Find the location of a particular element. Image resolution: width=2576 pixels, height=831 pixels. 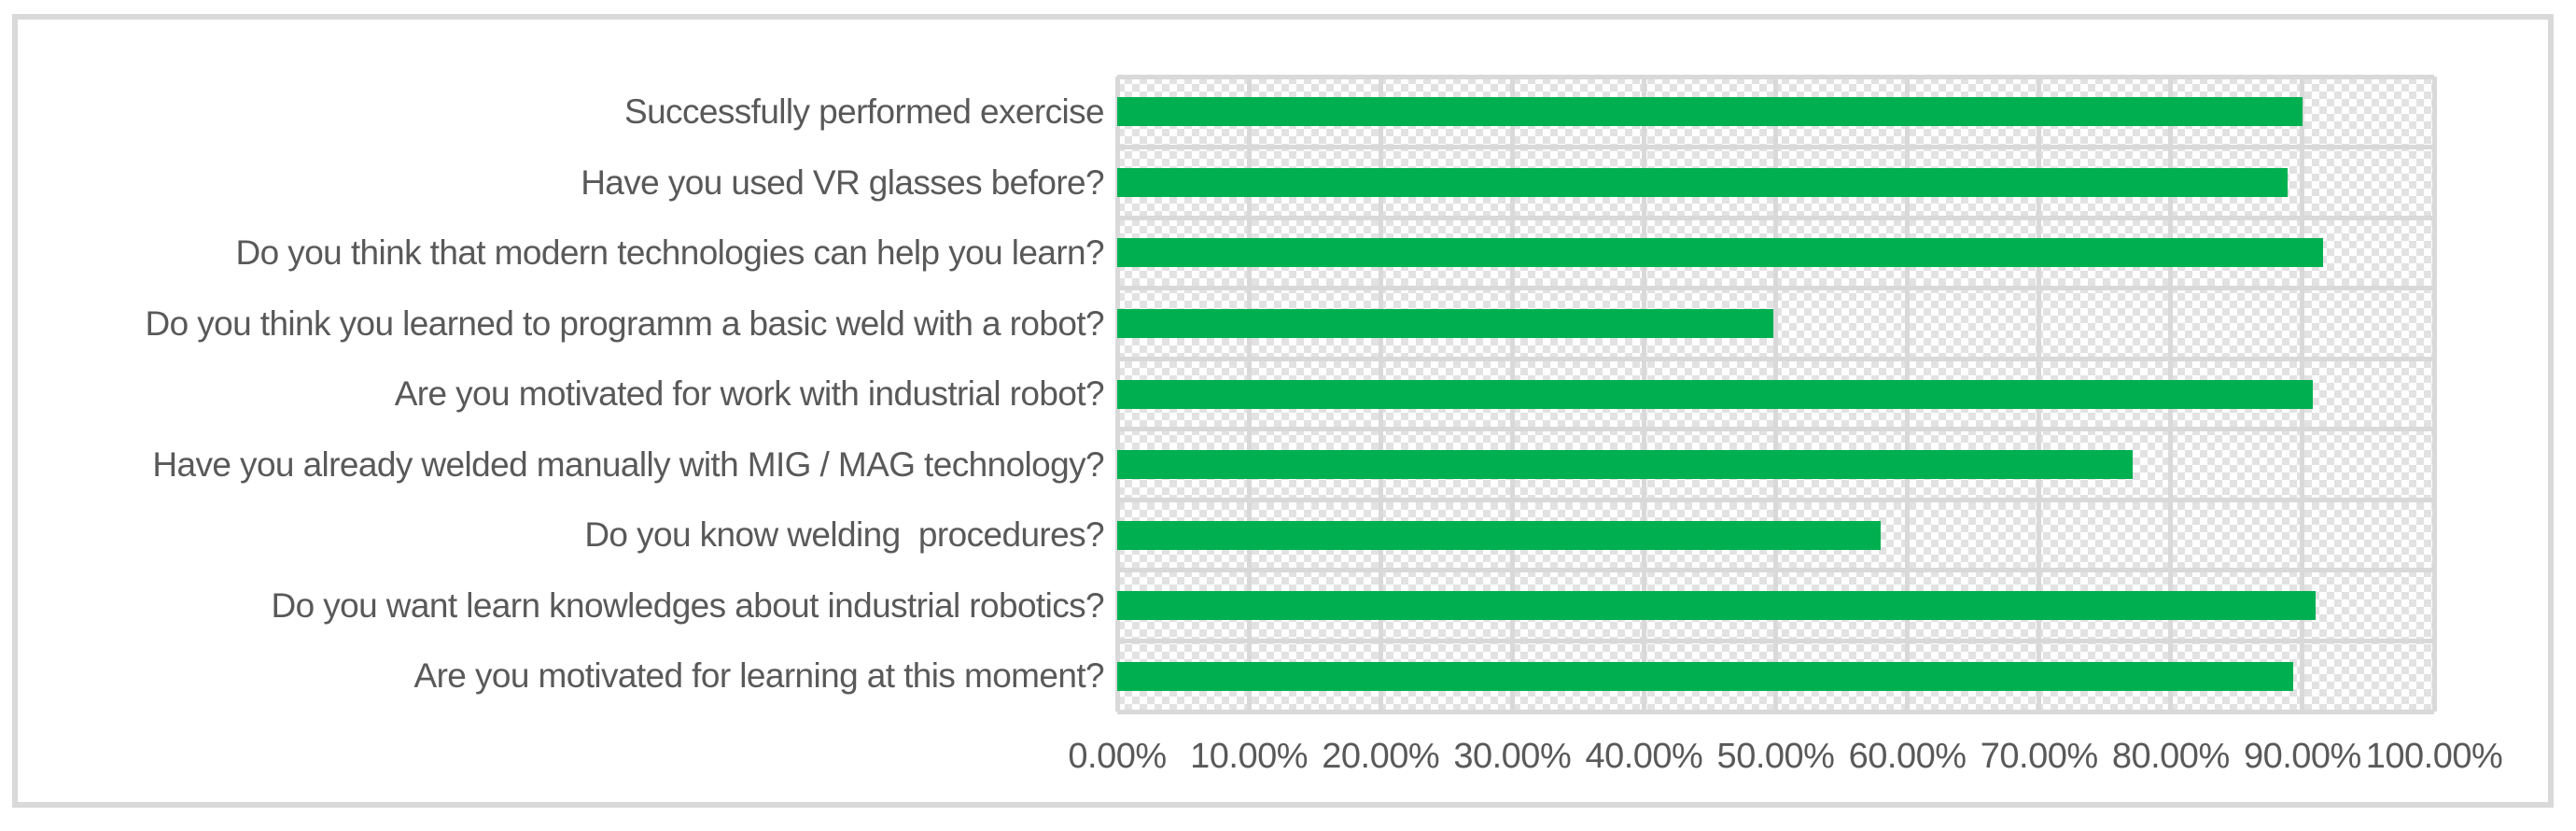

category-label: Successfully performed exercise is located at coordinates (864, 112).